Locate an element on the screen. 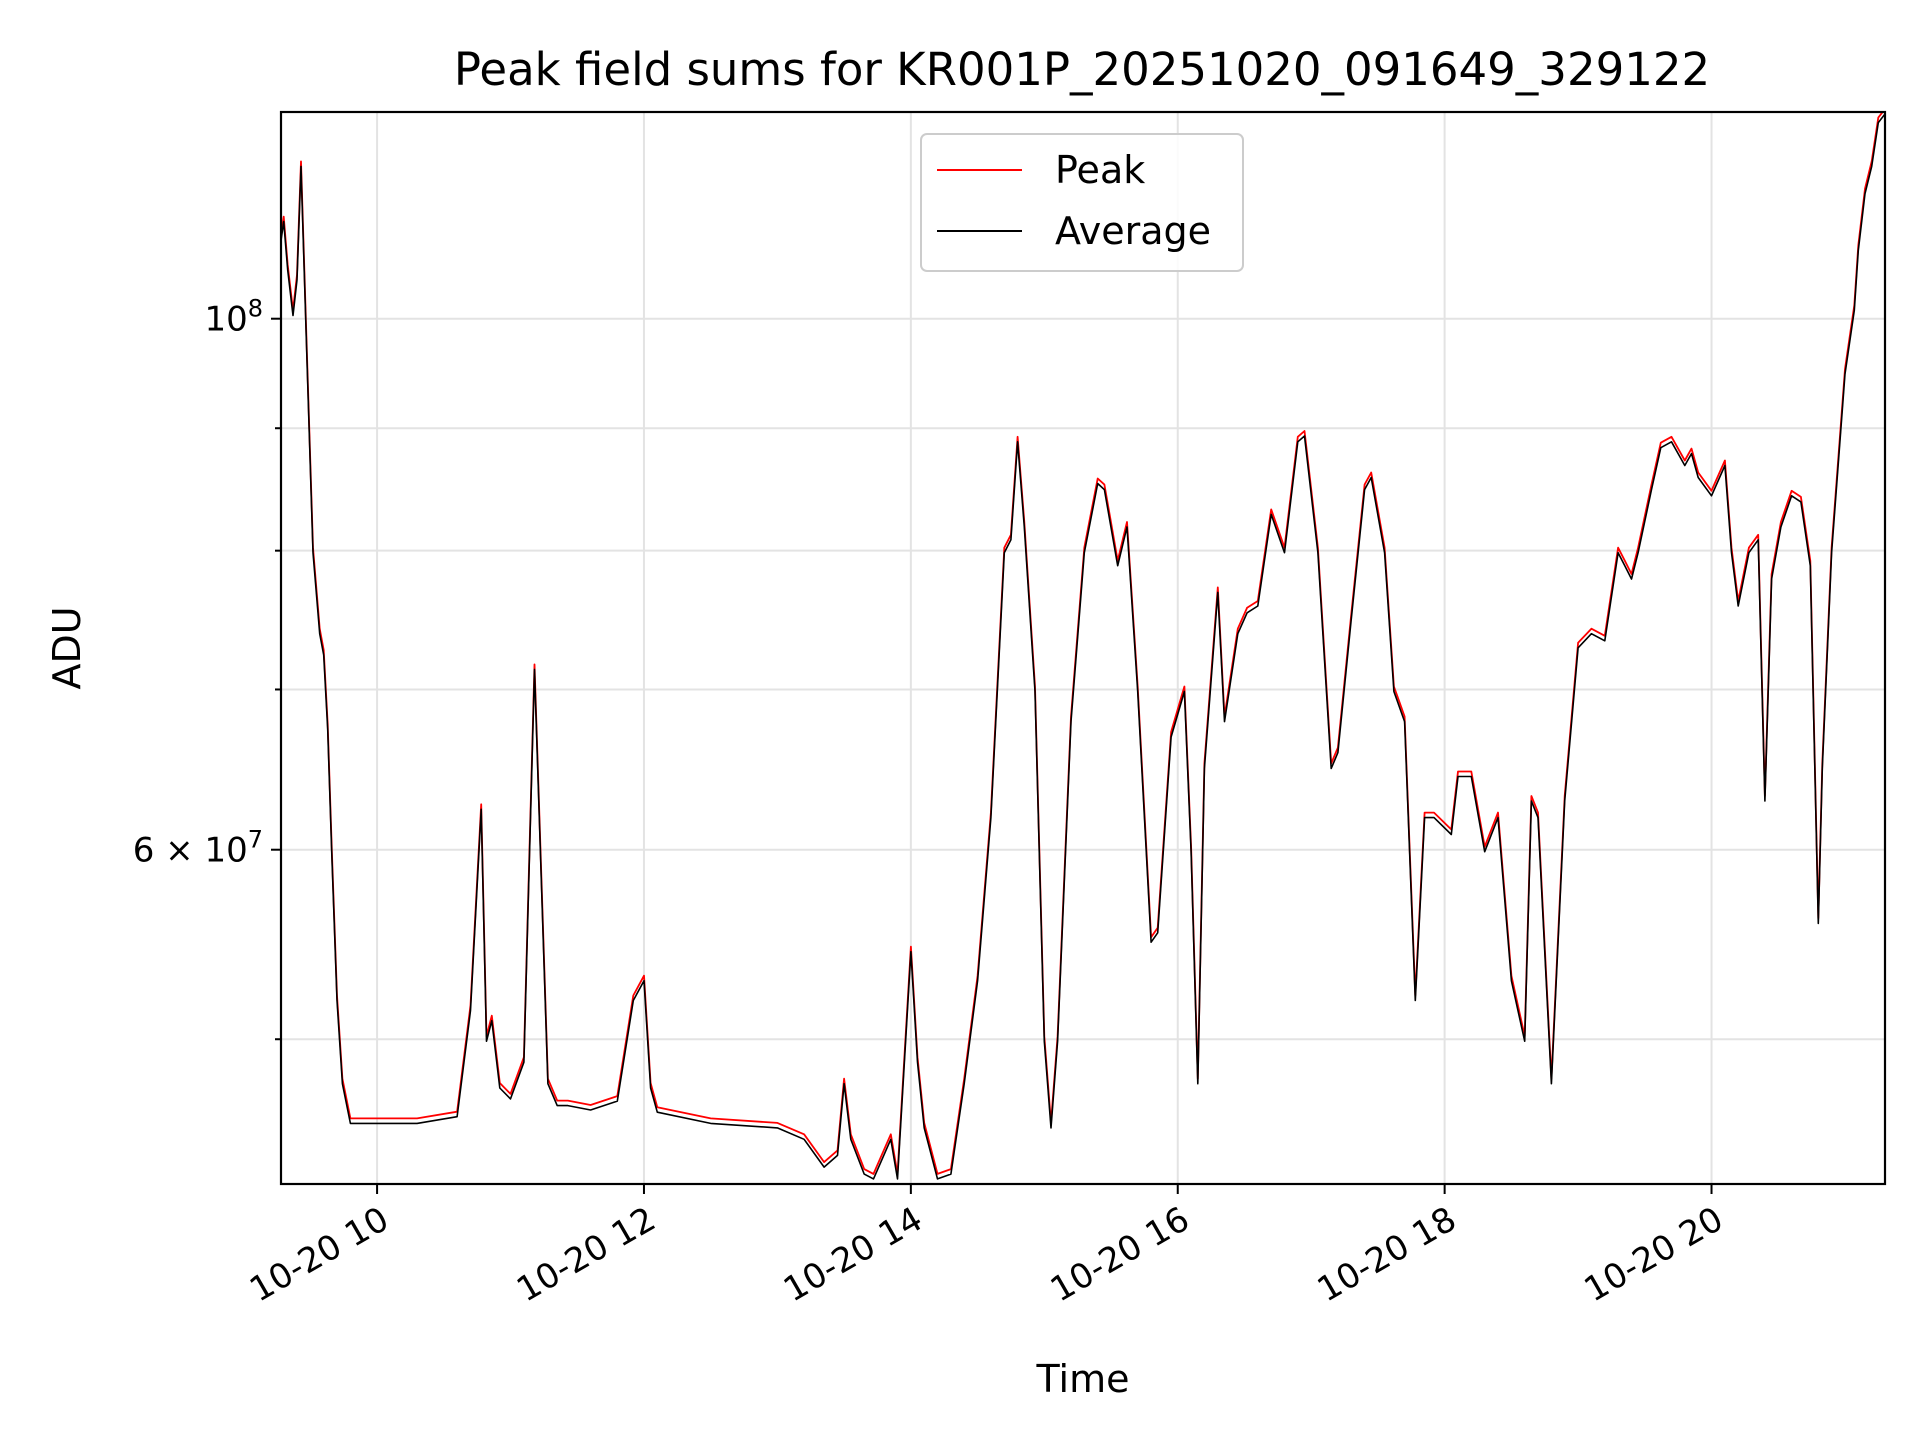 This screenshot has height=1440, width=1920. y-tick-mantissa: 6 × is located at coordinates (169, 851).